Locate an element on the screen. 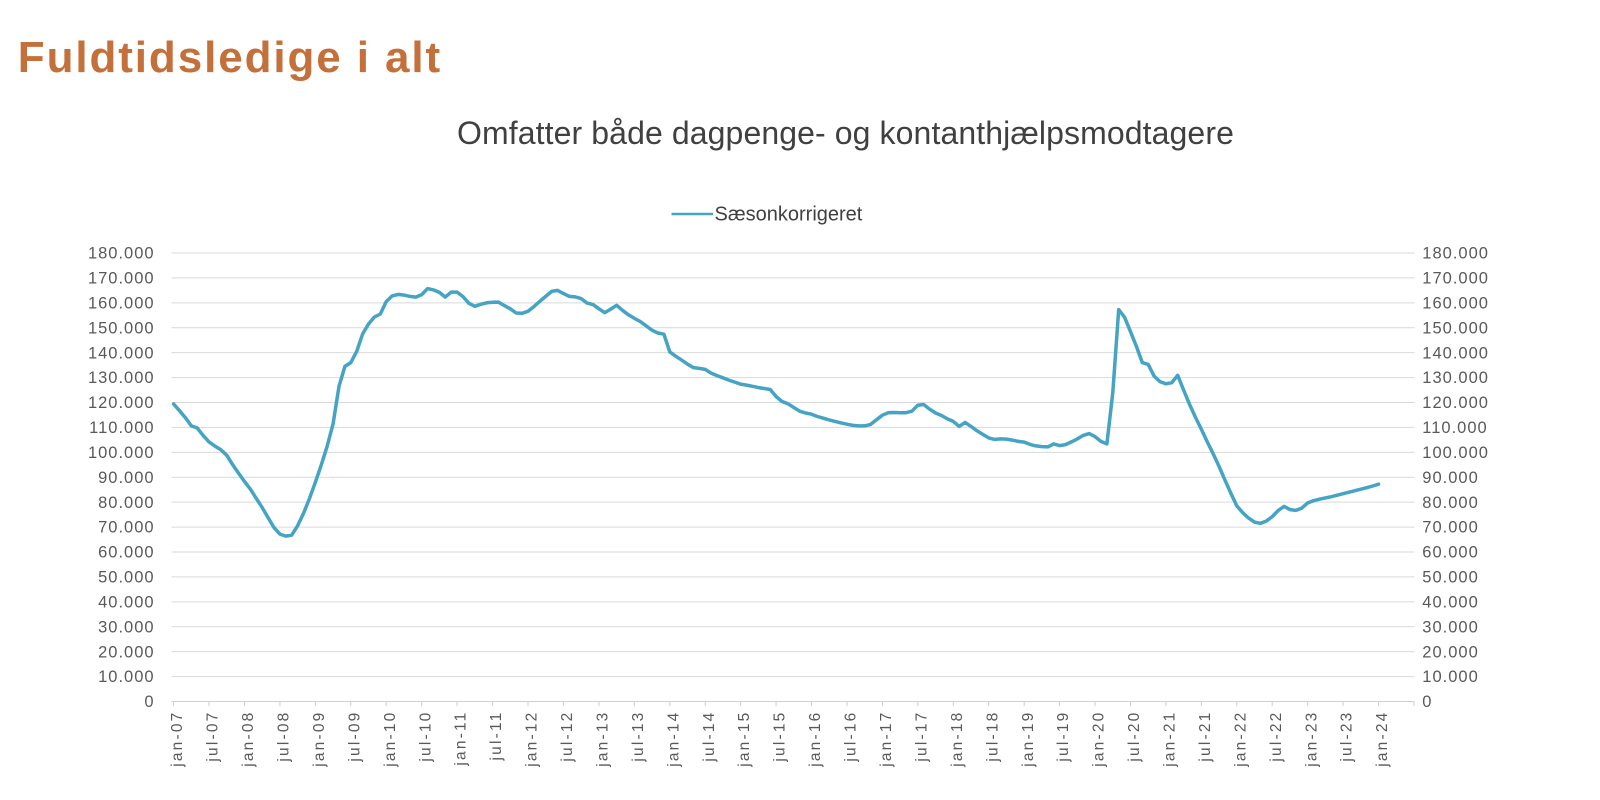 The height and width of the screenshot is (800, 1600). svg-text: jul-22 is located at coordinates (1276, 737).